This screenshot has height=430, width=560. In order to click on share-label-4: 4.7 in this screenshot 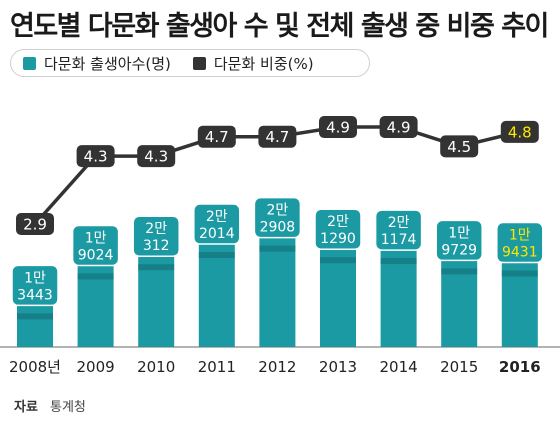, I will do `click(277, 137)`.